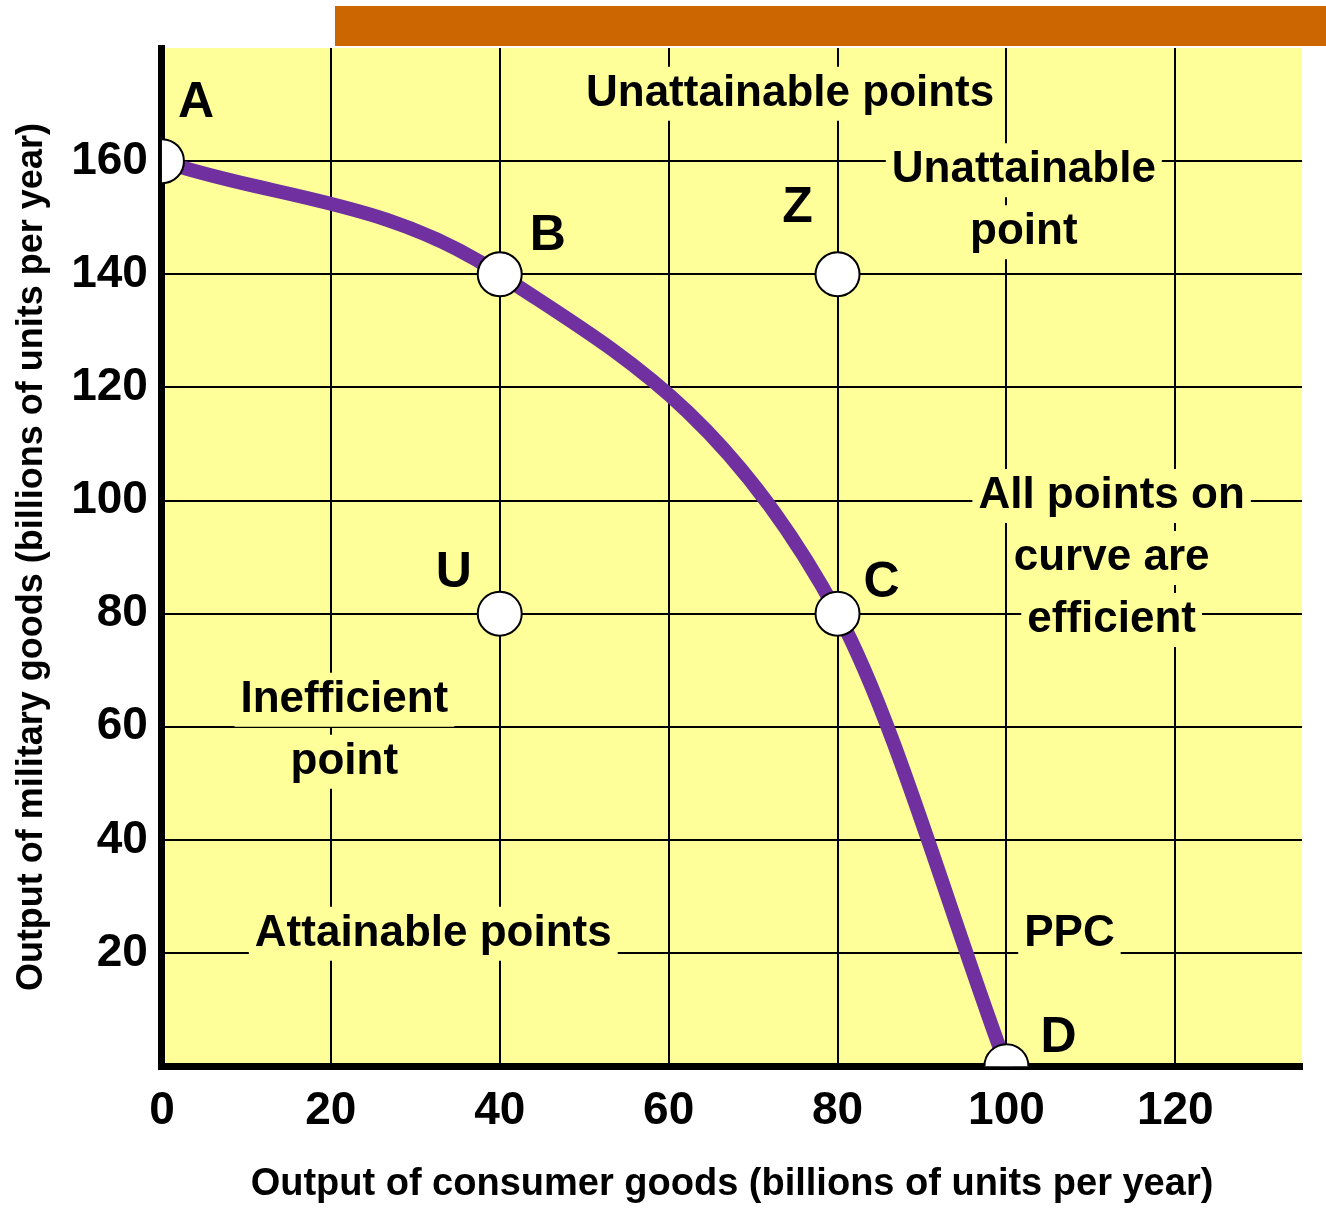 This screenshot has width=1326, height=1211. Describe the element at coordinates (109, 157) in the screenshot. I see `y-tick-label: 160` at that location.